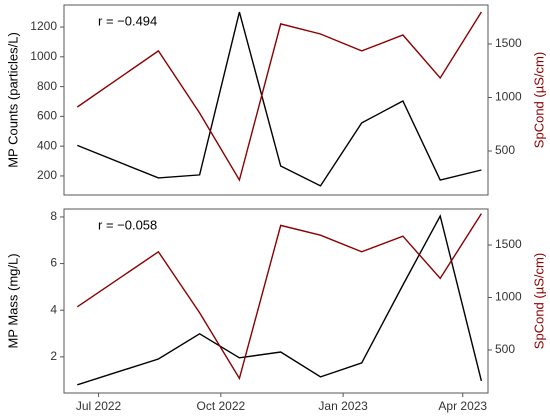 The image size is (550, 418). I want to click on y-tick-label: 1000, so click(43, 56).